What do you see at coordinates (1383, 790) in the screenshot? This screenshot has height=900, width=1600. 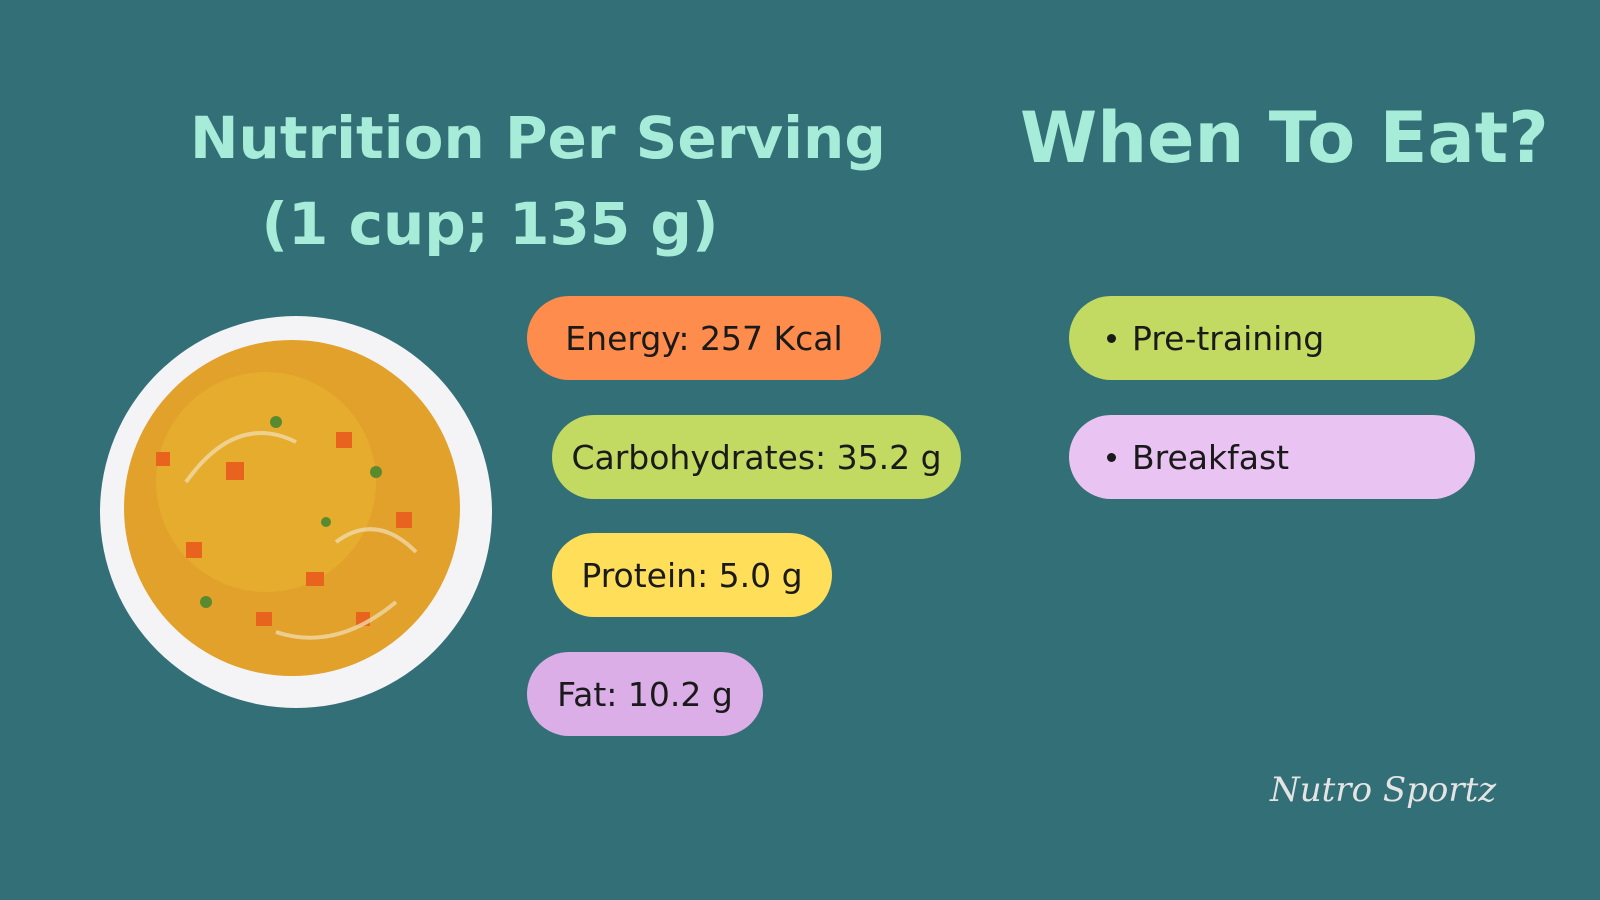 I see `brand-logo: Nutro Sportz` at bounding box center [1383, 790].